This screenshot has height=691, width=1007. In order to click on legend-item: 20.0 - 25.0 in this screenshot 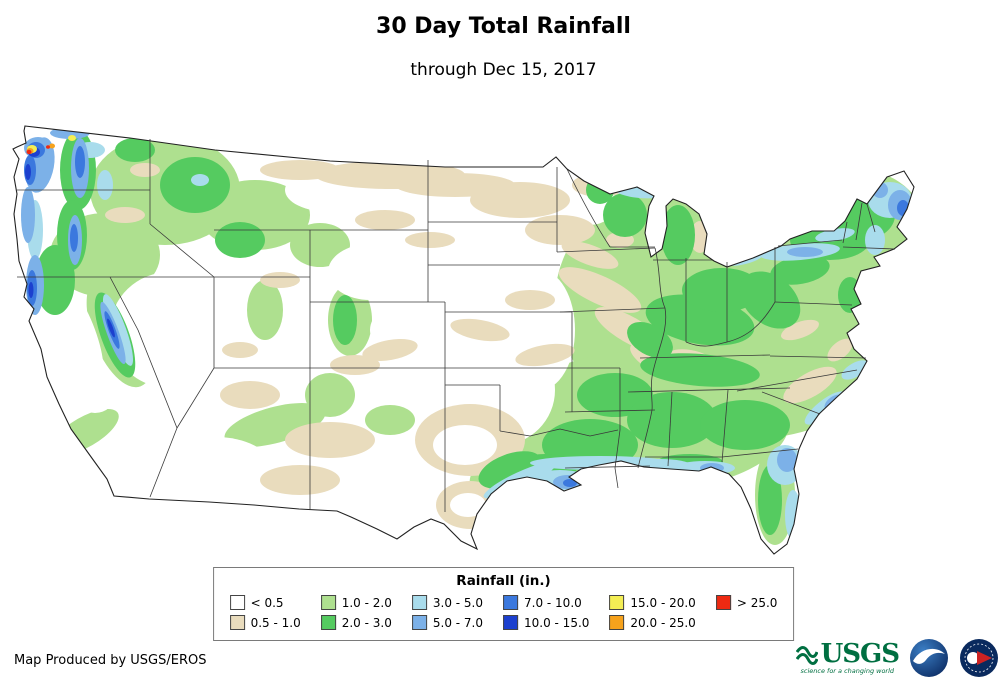, I will do `click(652, 622)`.